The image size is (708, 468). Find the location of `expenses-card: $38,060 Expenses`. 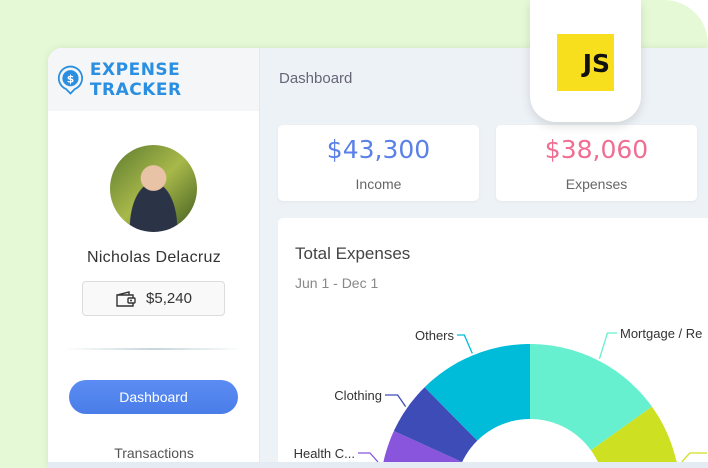

expenses-card: $38,060 Expenses is located at coordinates (596, 163).